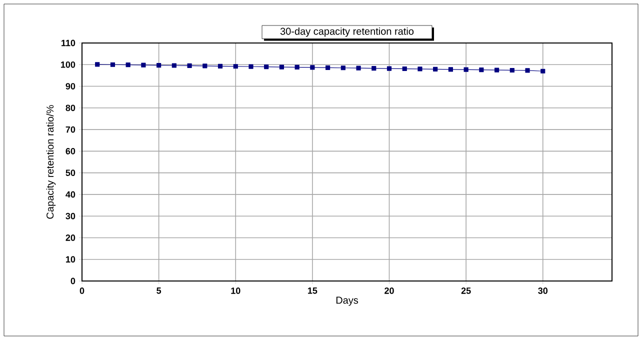 Image resolution: width=642 pixels, height=340 pixels. What do you see at coordinates (389, 291) in the screenshot?
I see `x-tick-label: 20` at bounding box center [389, 291].